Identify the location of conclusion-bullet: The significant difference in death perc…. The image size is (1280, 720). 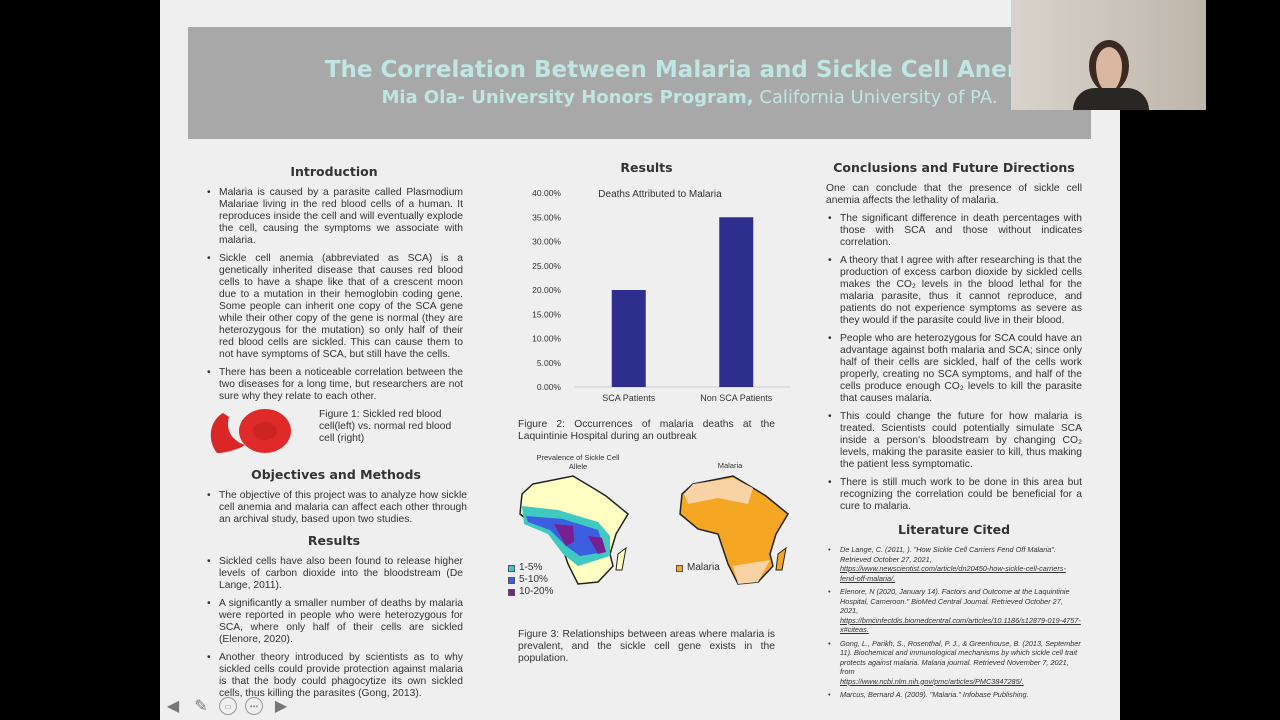
(954, 231).